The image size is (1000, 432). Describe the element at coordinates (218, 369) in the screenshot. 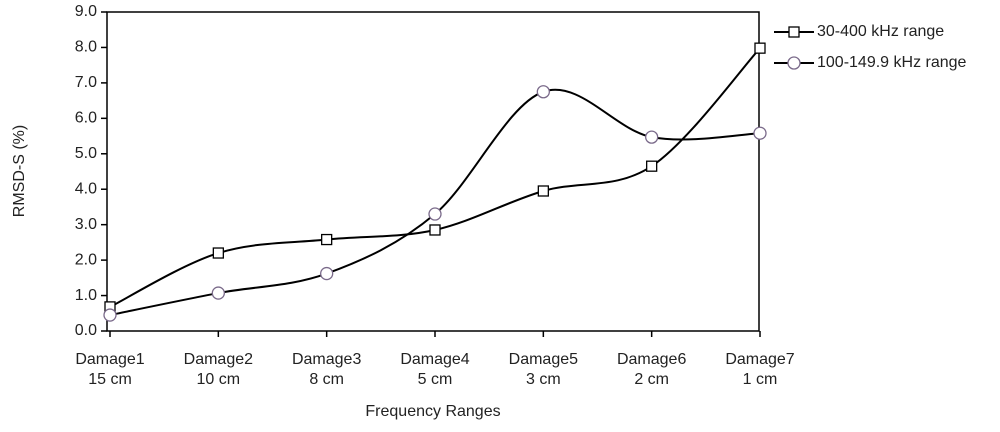

I see `x-tick-label: Damage2 10 cm` at that location.